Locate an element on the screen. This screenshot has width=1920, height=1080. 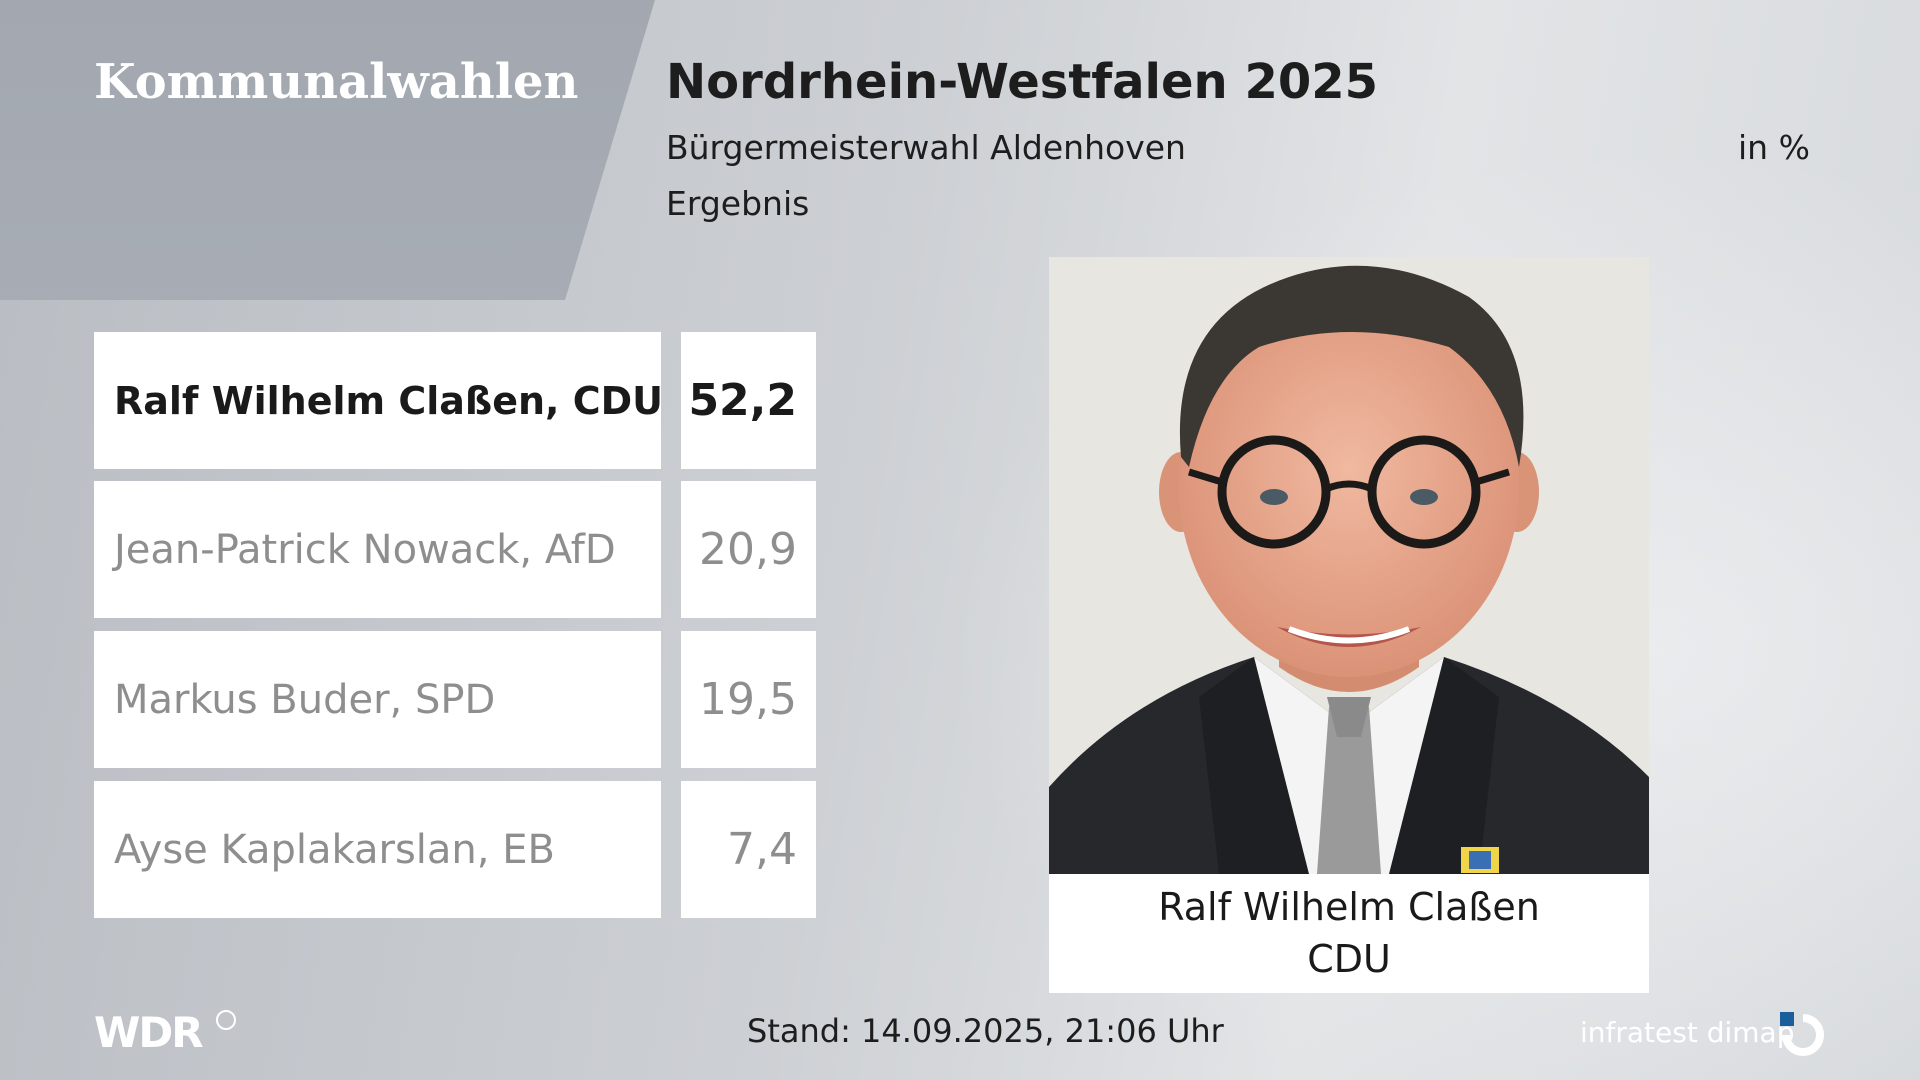
result-row: Jean-Patrick Nowack, AfD 20,9 is located at coordinates (455, 549).